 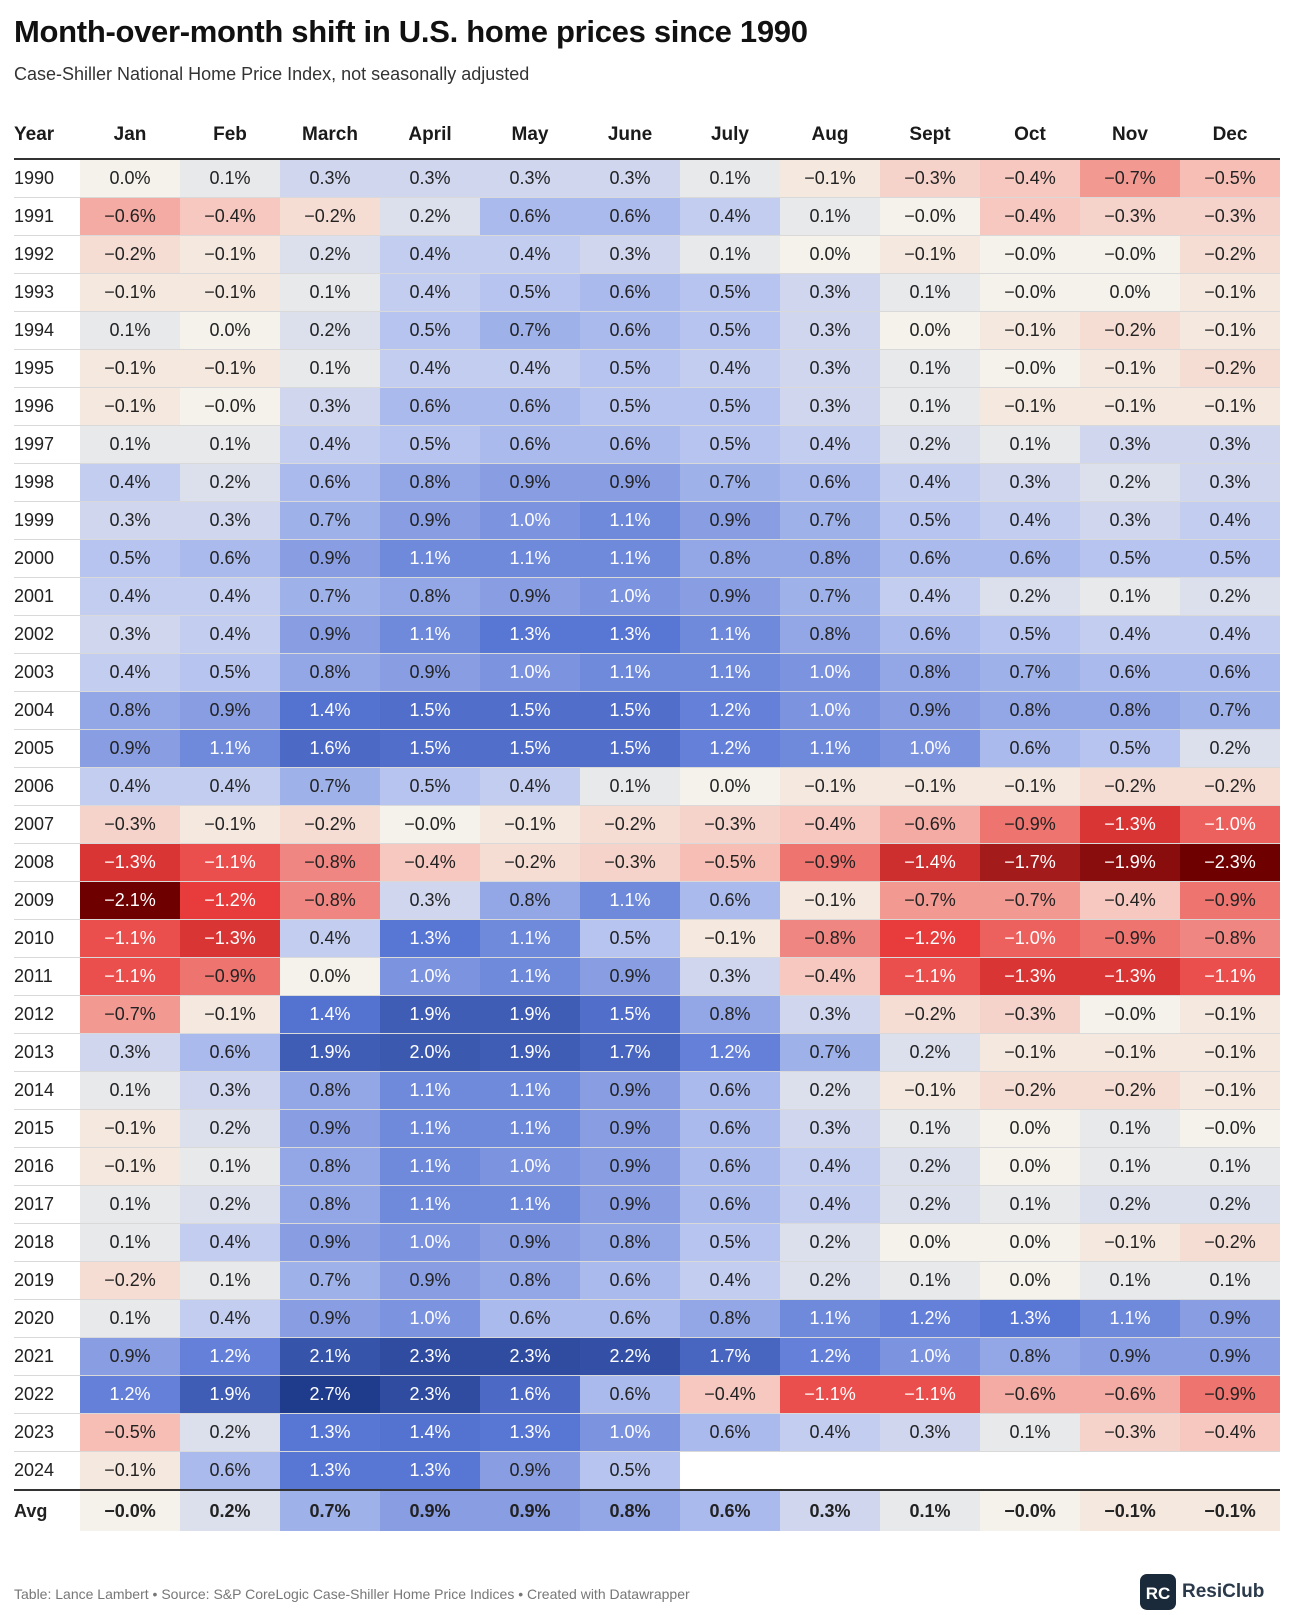 What do you see at coordinates (1210, 1592) in the screenshot?
I see `brand-logo: RC ResiClub` at bounding box center [1210, 1592].